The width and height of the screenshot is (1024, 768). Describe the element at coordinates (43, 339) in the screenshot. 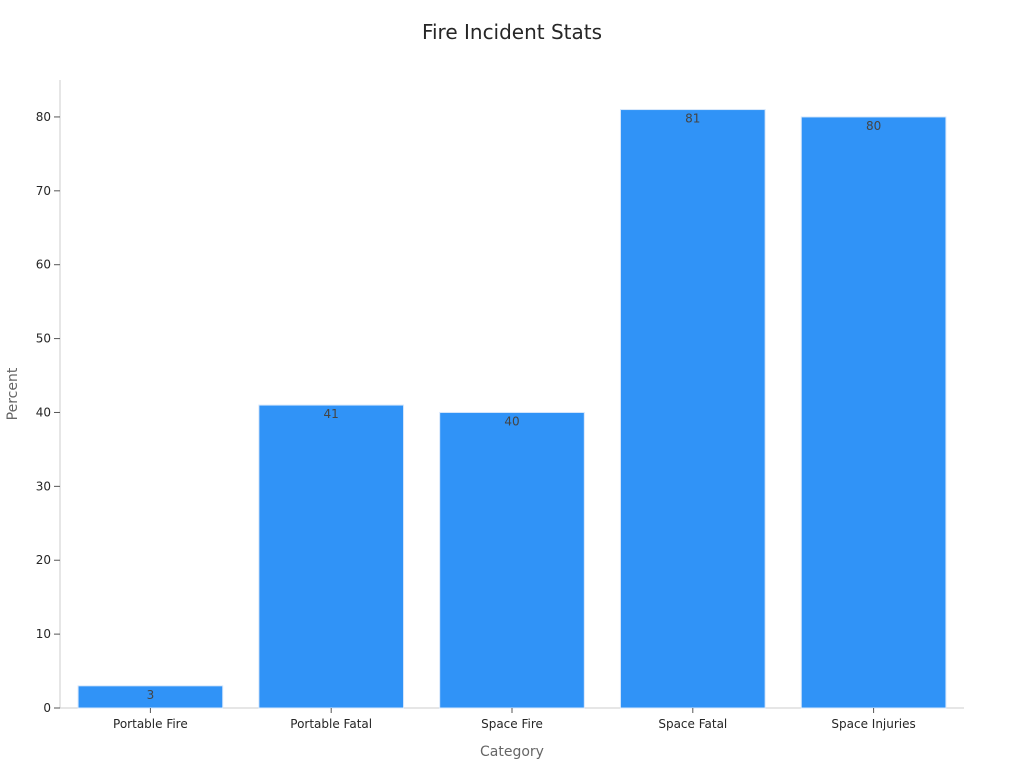

I see `y-tick-label: 50` at that location.